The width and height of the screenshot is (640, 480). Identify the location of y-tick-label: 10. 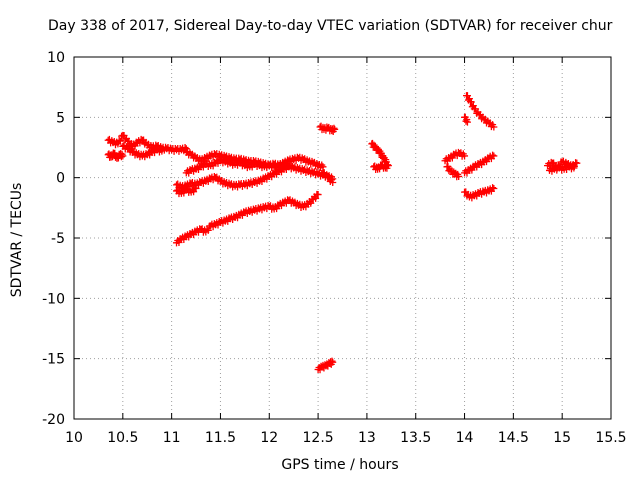
(56, 58).